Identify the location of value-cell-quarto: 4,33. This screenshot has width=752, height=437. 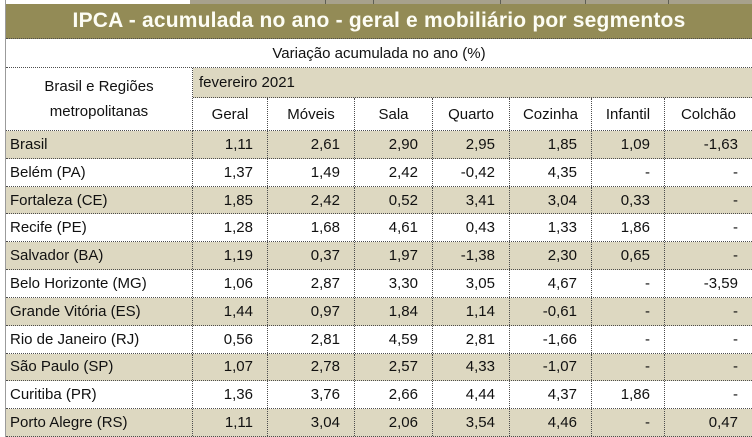
(471, 367).